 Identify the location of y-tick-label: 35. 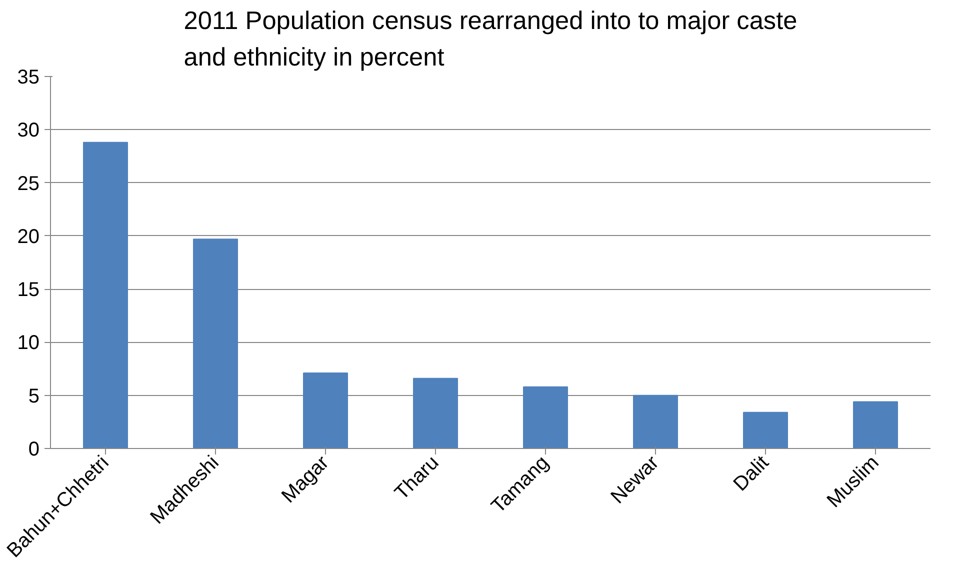
(28, 77).